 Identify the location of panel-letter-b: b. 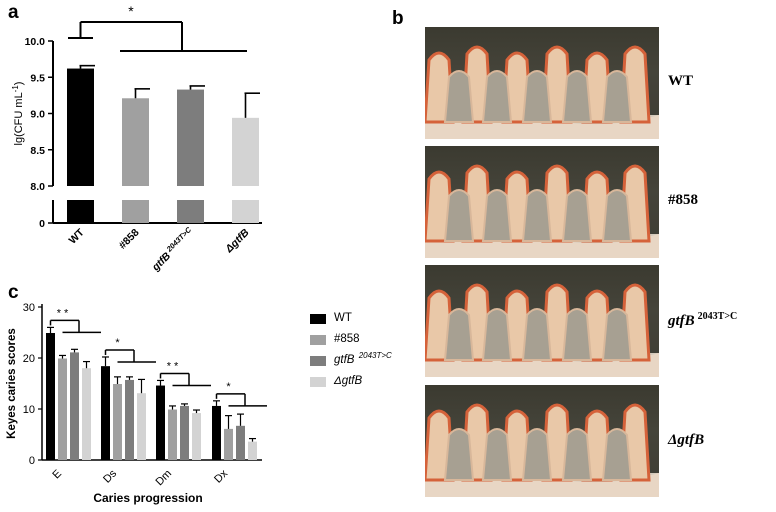
(398, 18).